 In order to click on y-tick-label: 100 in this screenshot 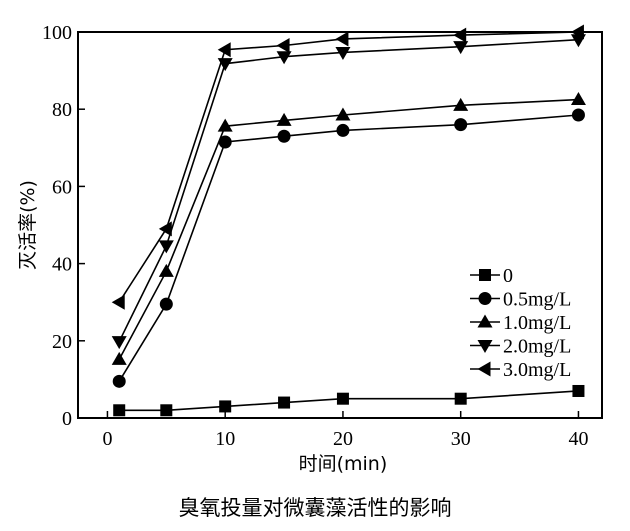, I will do `click(57, 33)`.